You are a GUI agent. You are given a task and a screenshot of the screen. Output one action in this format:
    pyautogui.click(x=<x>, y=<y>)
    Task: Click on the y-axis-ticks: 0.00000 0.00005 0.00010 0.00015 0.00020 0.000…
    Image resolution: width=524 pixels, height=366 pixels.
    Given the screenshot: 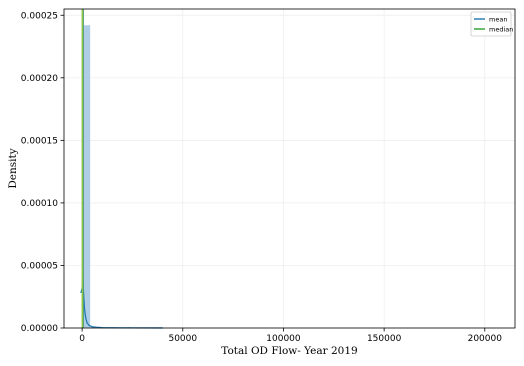 What is the action you would take?
    pyautogui.click(x=42, y=172)
    